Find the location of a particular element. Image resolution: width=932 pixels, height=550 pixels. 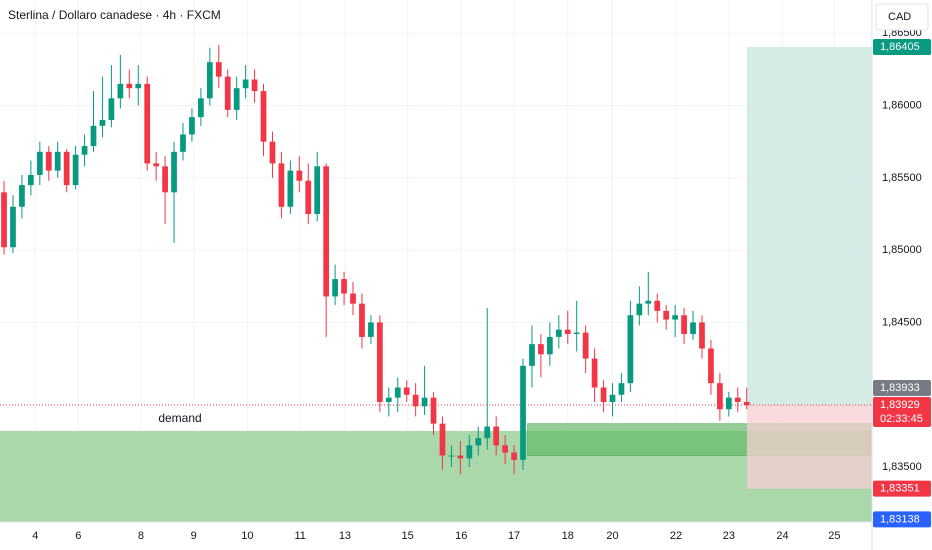

y-tick-label: 1,85500 is located at coordinates (902, 178).